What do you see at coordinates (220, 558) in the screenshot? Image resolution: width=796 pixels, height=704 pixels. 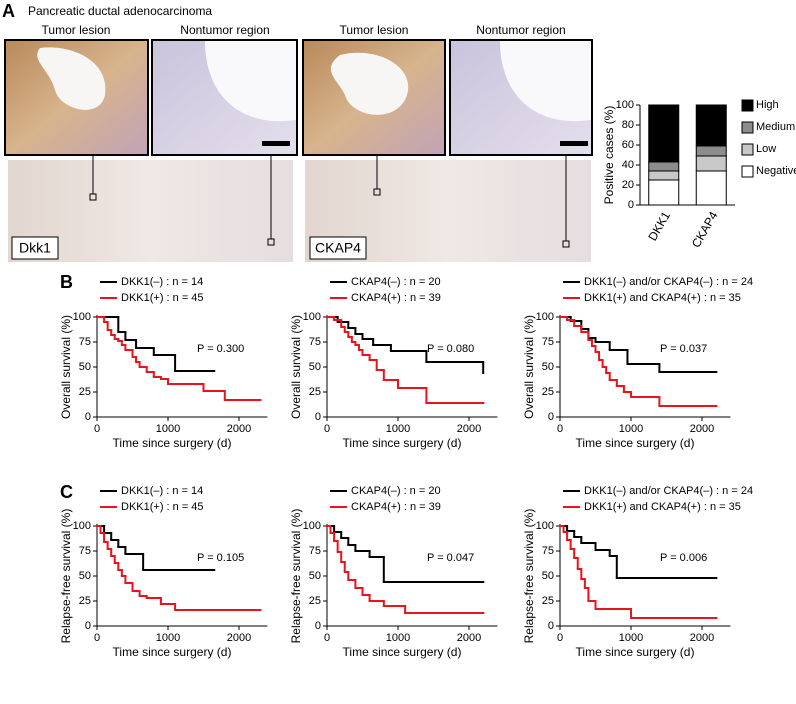 I see `annotation: P = 0.105` at bounding box center [220, 558].